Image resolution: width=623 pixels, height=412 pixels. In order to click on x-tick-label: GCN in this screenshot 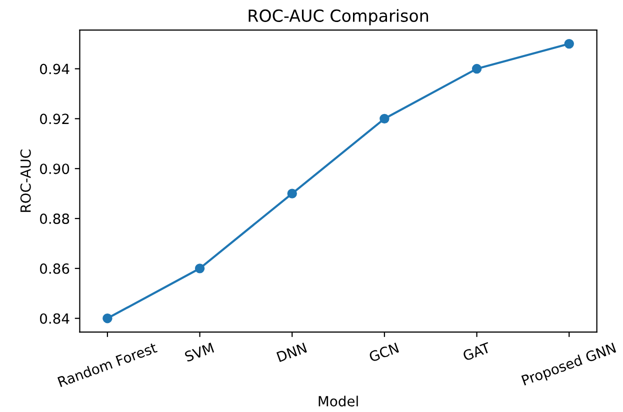, I will do `click(384, 352)`.